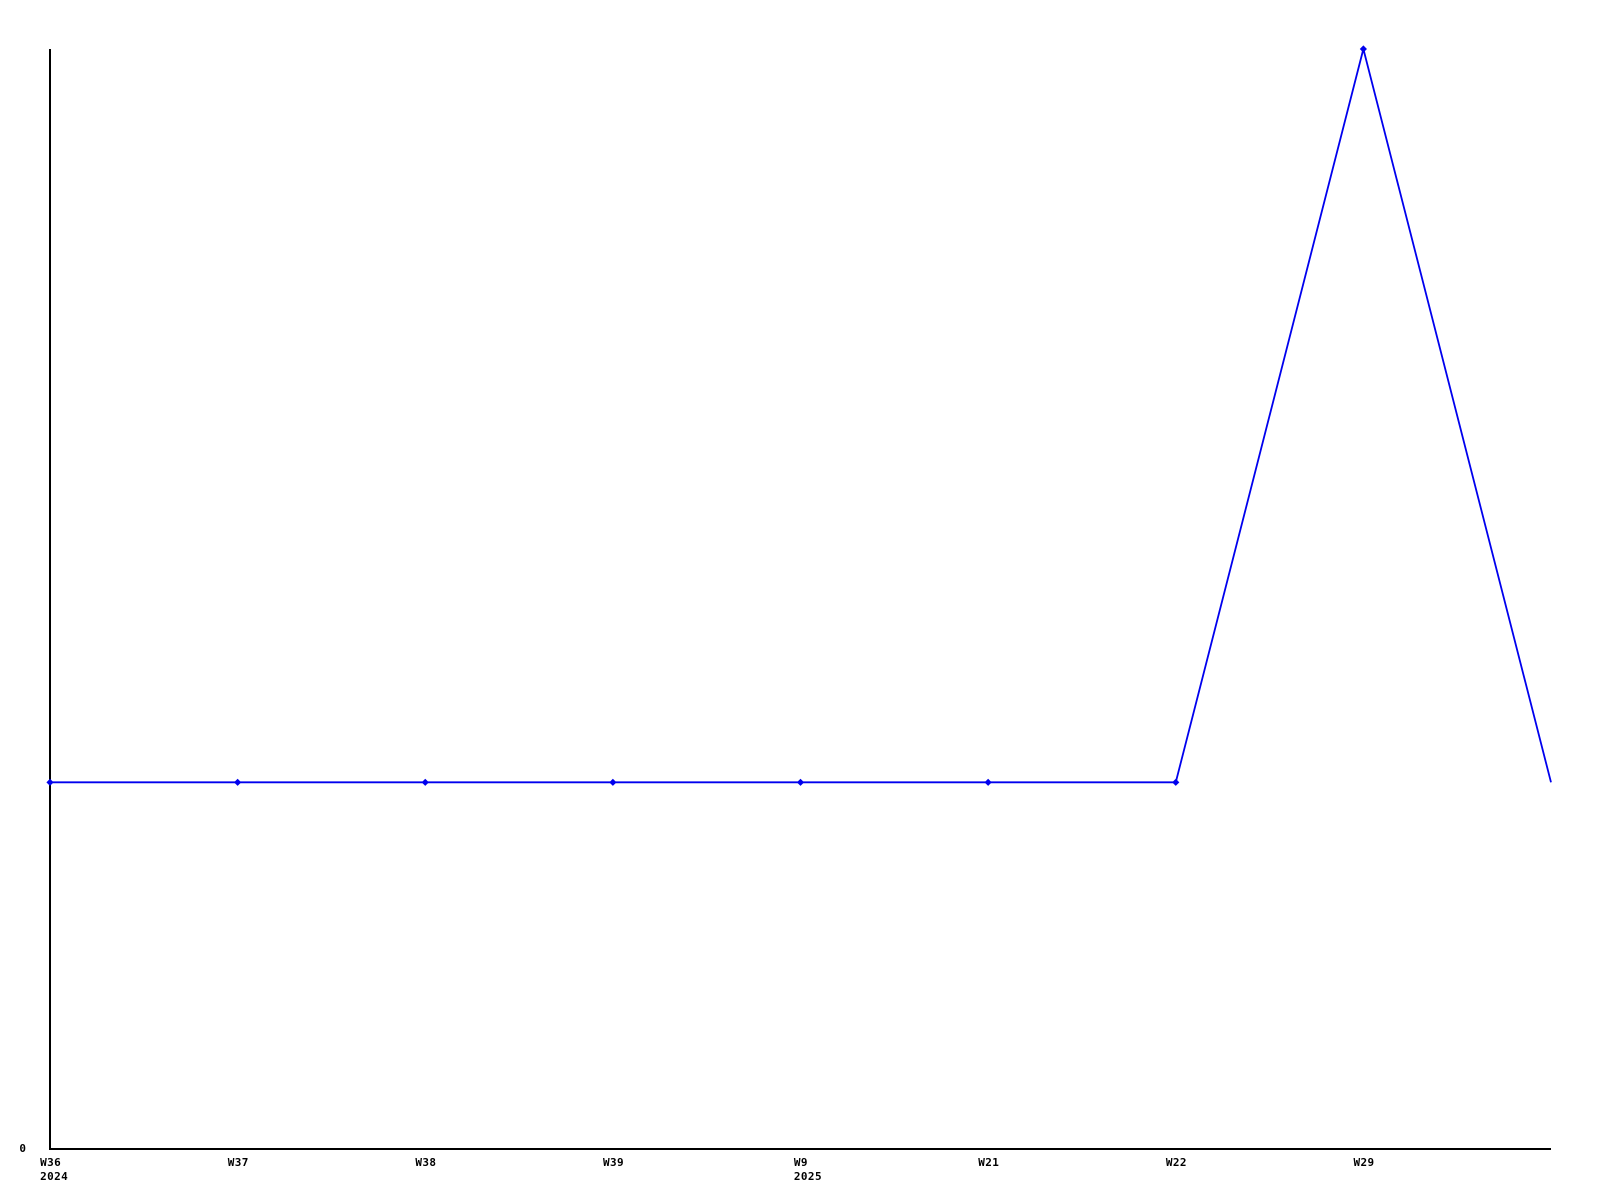 Image resolution: width=1600 pixels, height=1200 pixels. I want to click on x-tick-week: W22, so click(1176, 1162).